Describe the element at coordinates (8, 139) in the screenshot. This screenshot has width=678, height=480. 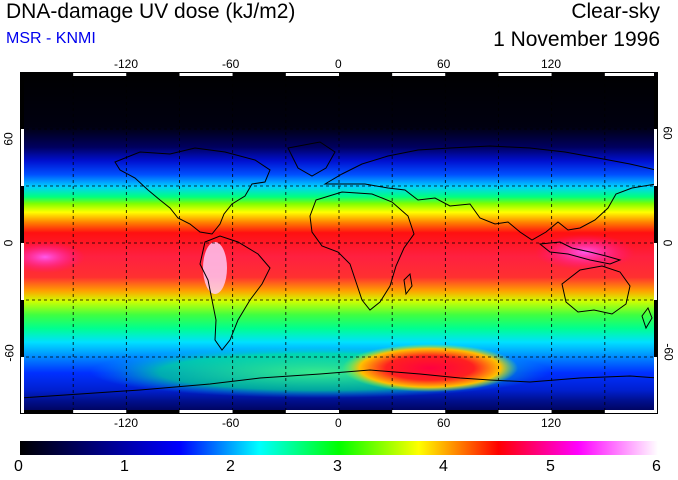
I see `lat-tick-left: 60` at that location.